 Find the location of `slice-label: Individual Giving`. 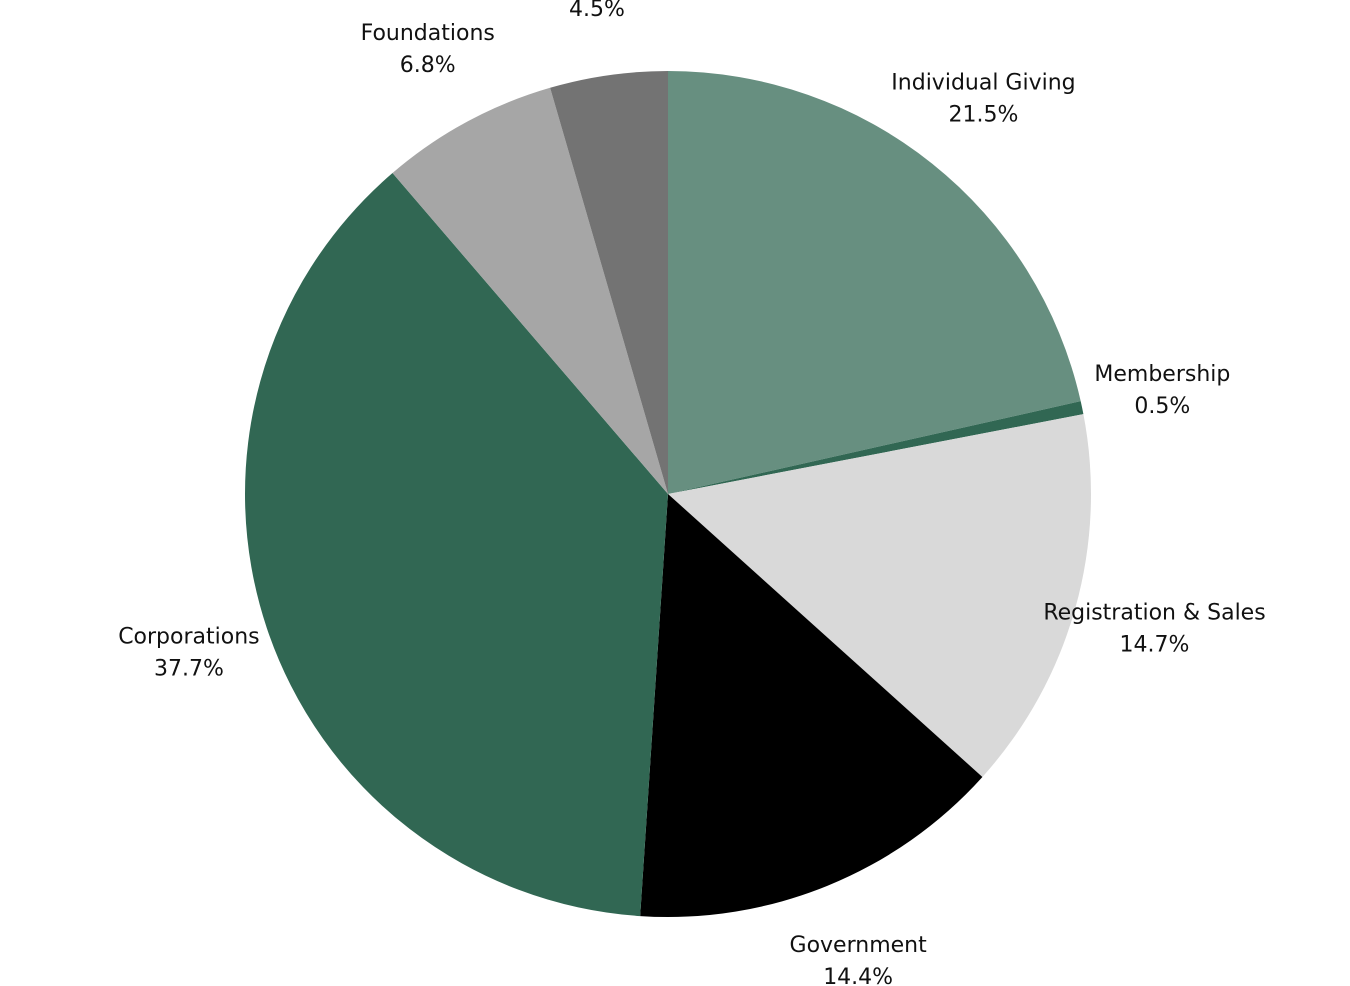

slice-label: Individual Giving is located at coordinates (983, 83).